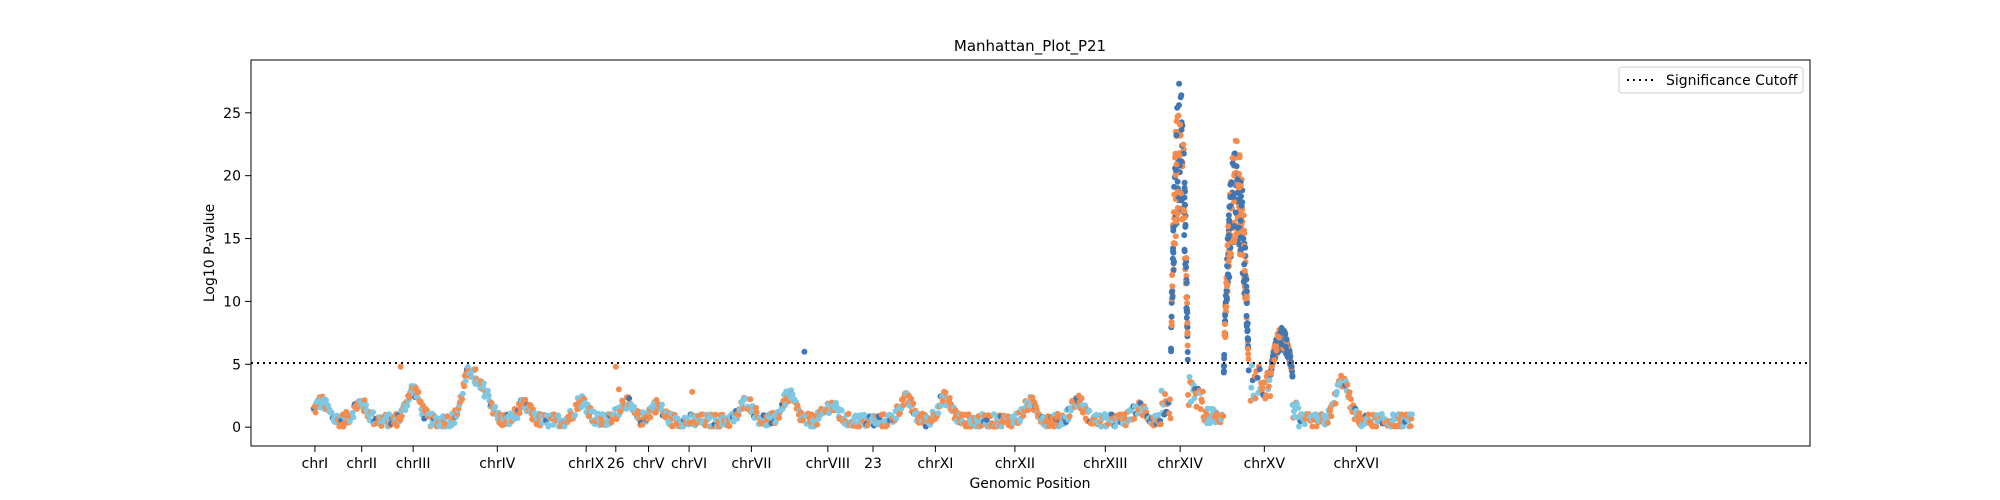  I want to click on x-tick-label: chrXIV, so click(1180, 464).